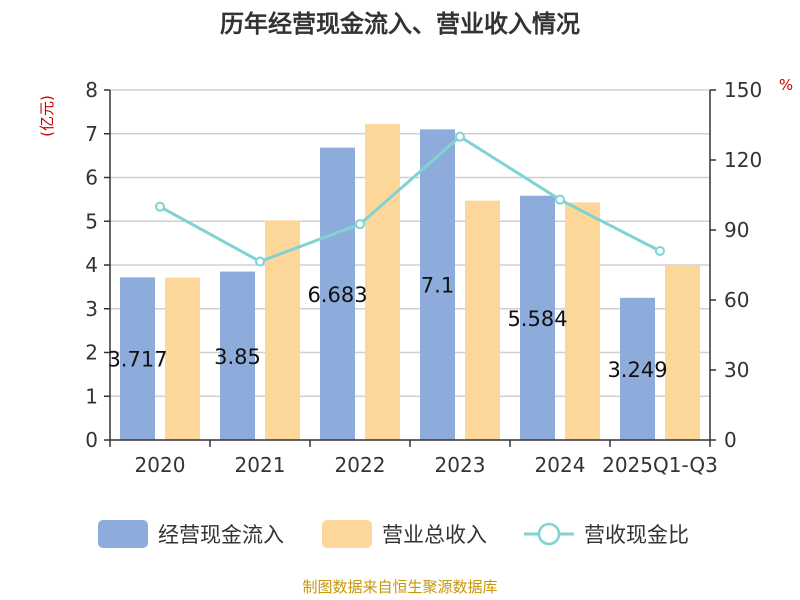  Describe the element at coordinates (400, 24) in the screenshot. I see `chart-title: 历年经营现金流入、营业收入情况` at that location.